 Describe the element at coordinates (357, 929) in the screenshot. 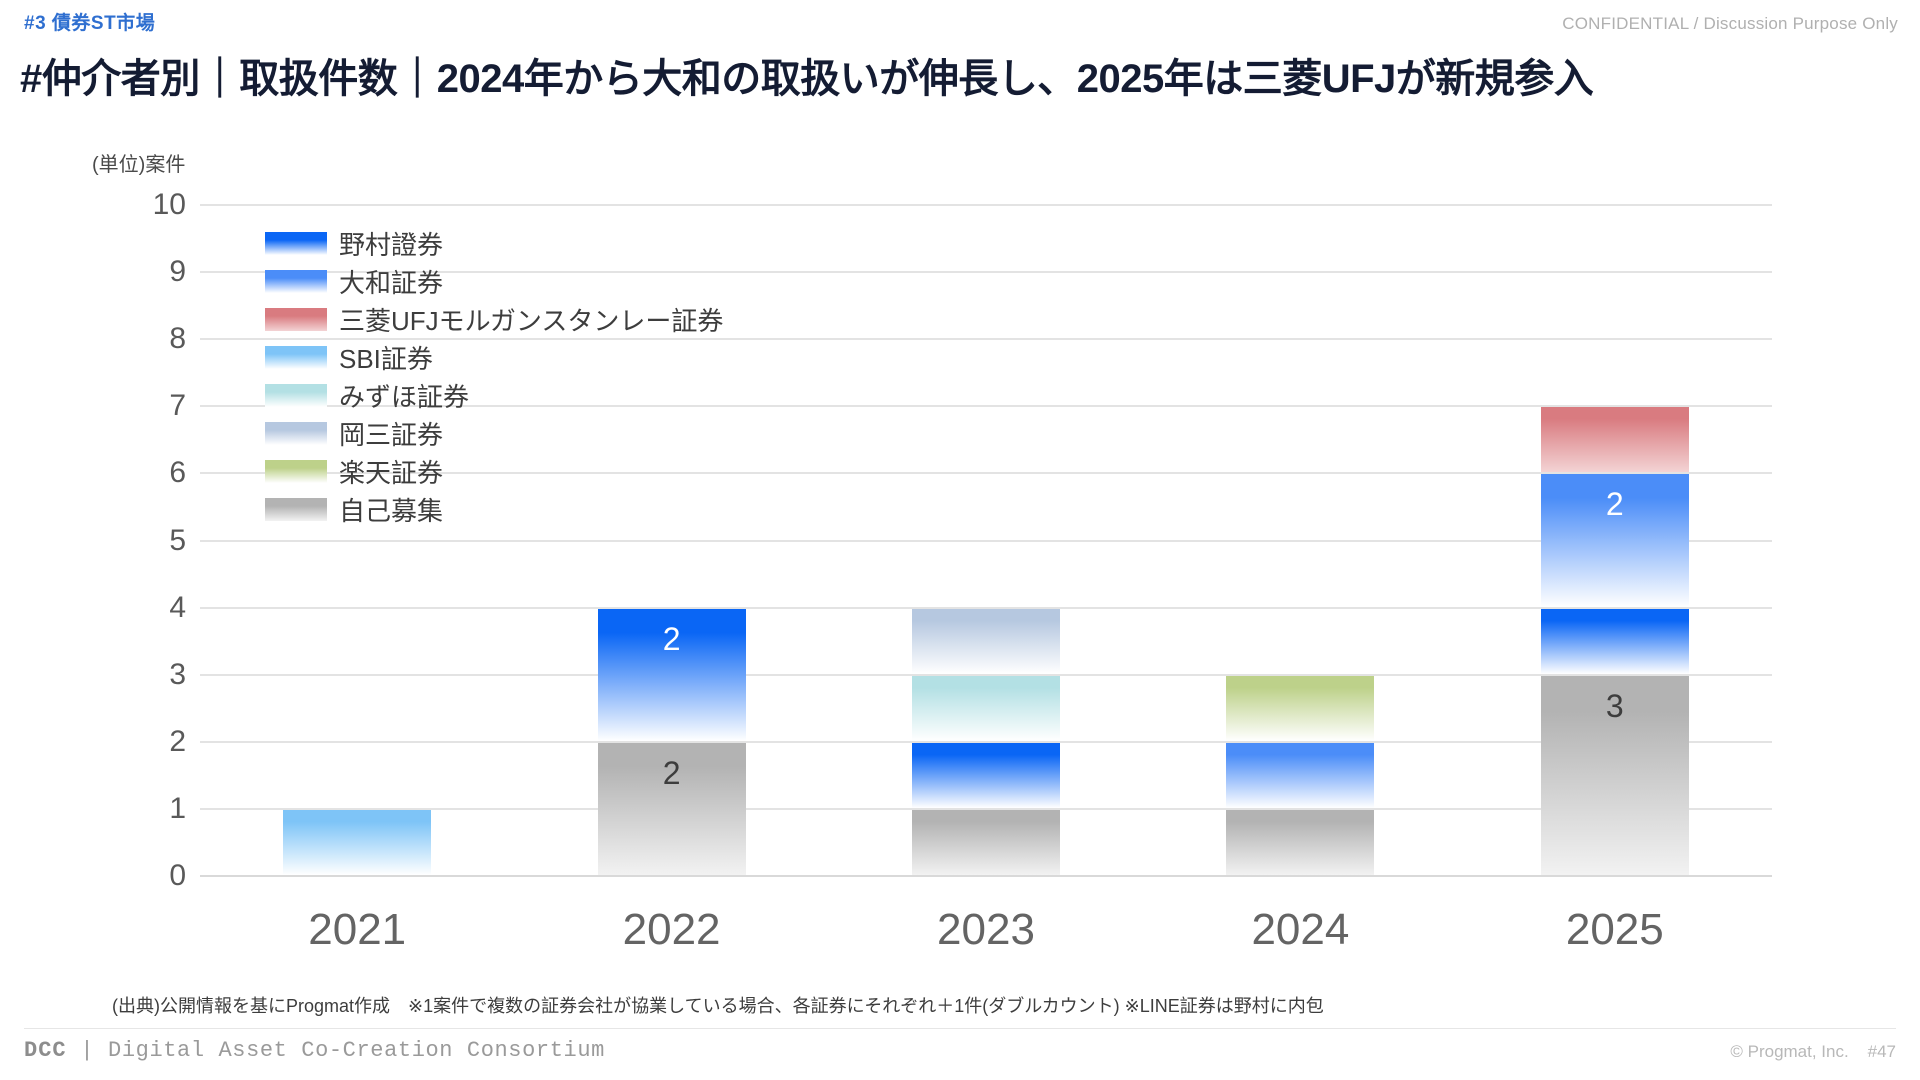

I see `x-axis-tick-label: 2021` at that location.